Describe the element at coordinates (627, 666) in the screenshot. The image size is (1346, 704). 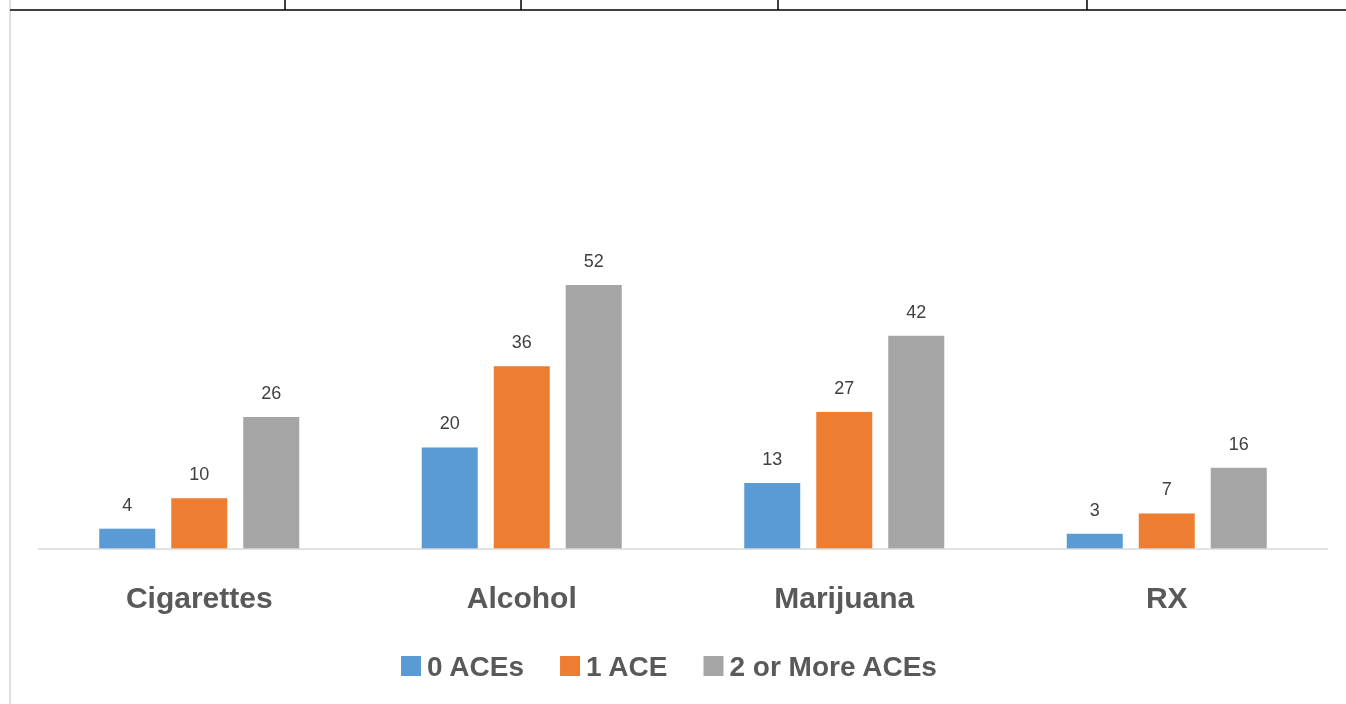
I see `legend-label: 1 ACE` at that location.